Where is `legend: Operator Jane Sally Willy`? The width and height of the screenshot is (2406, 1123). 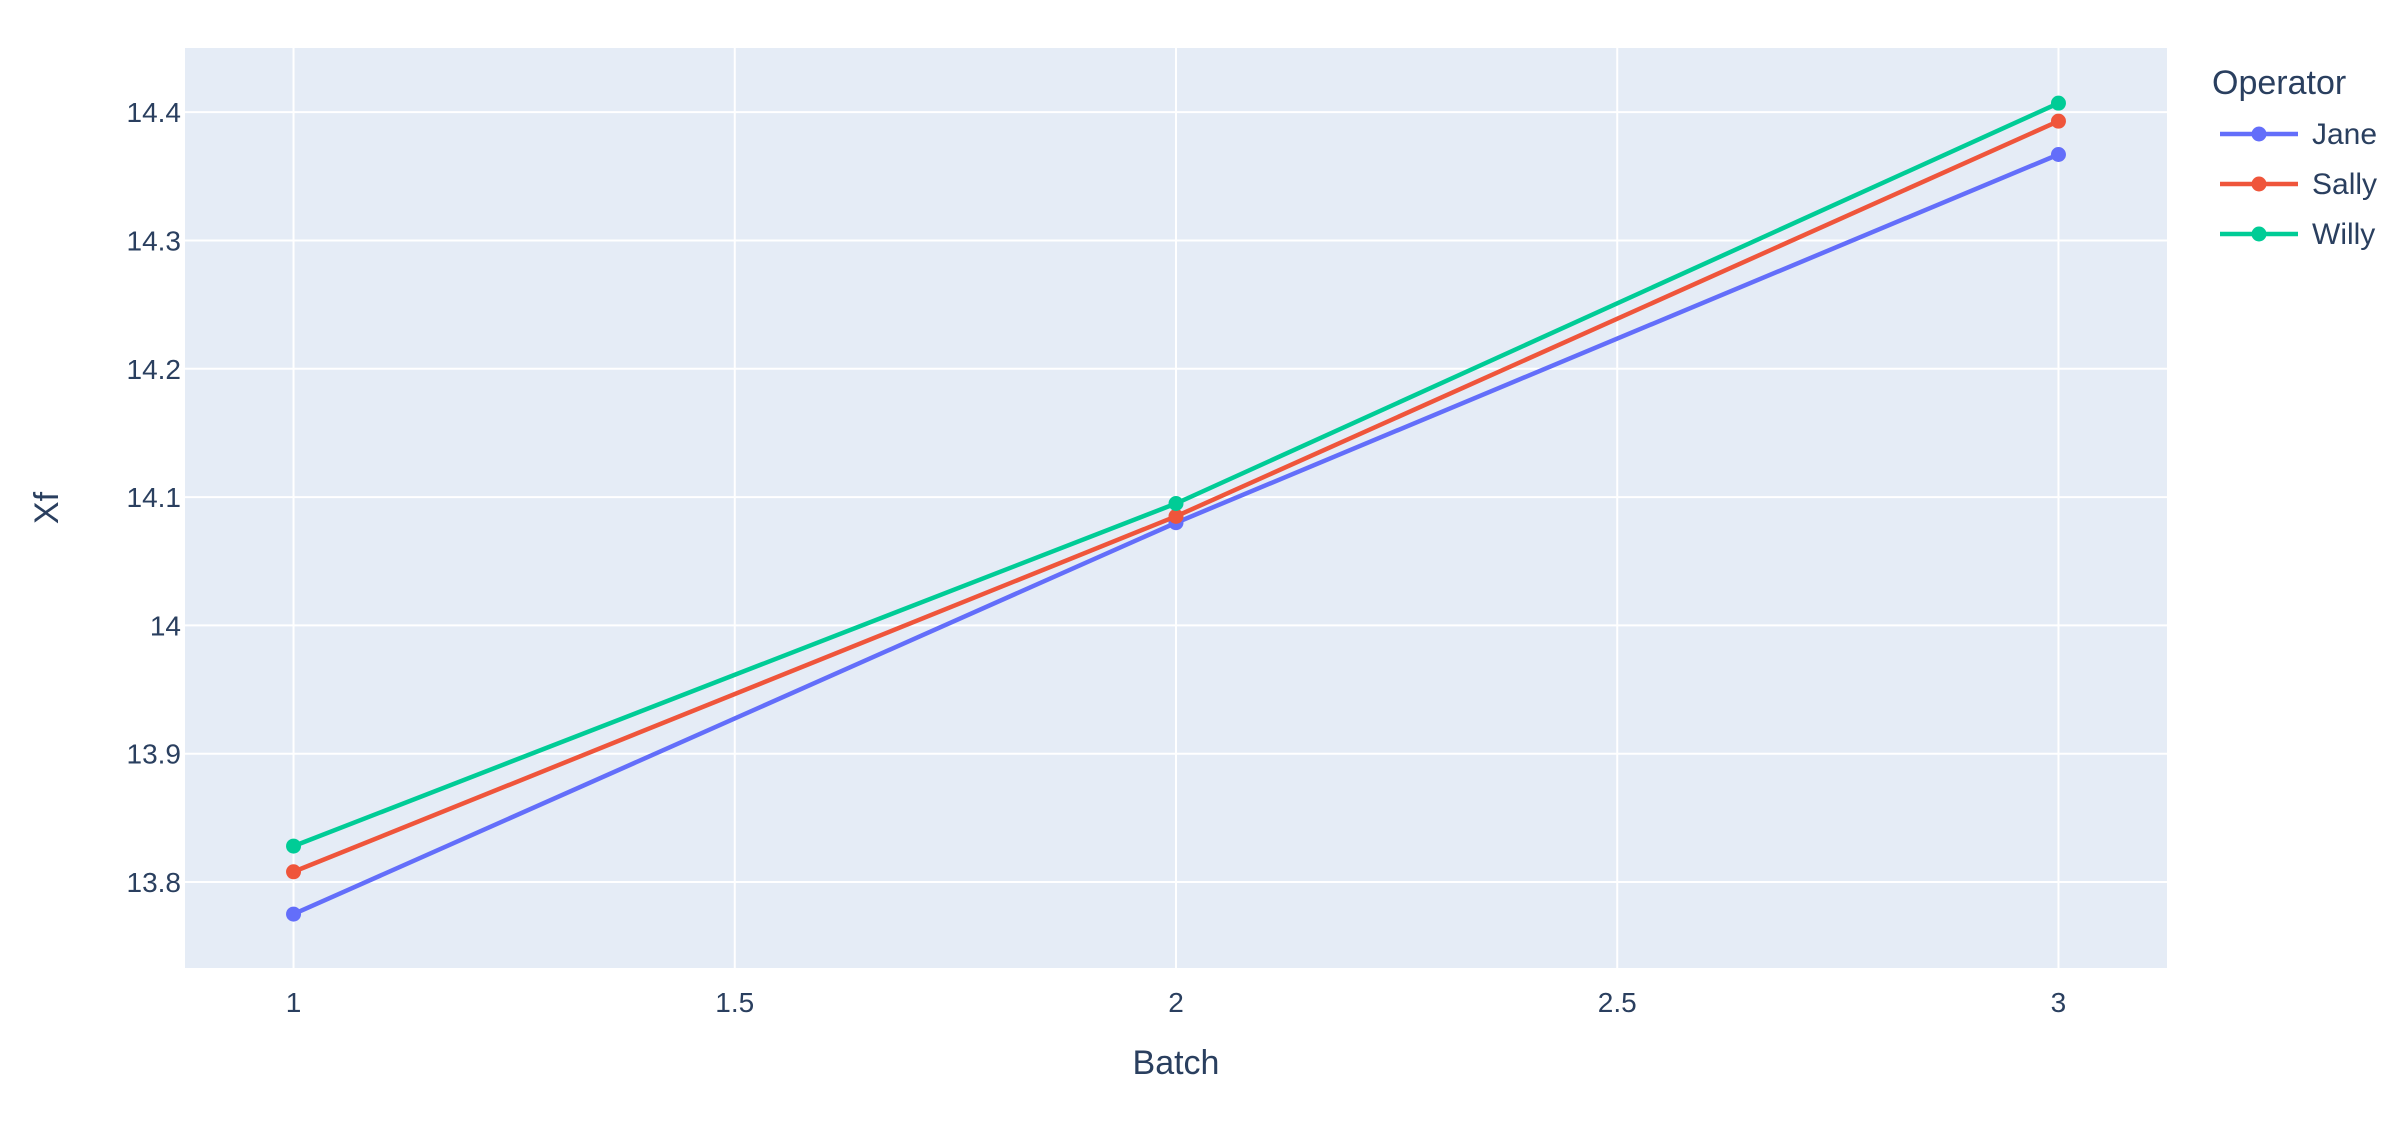 legend: Operator Jane Sally Willy is located at coordinates (2294, 157).